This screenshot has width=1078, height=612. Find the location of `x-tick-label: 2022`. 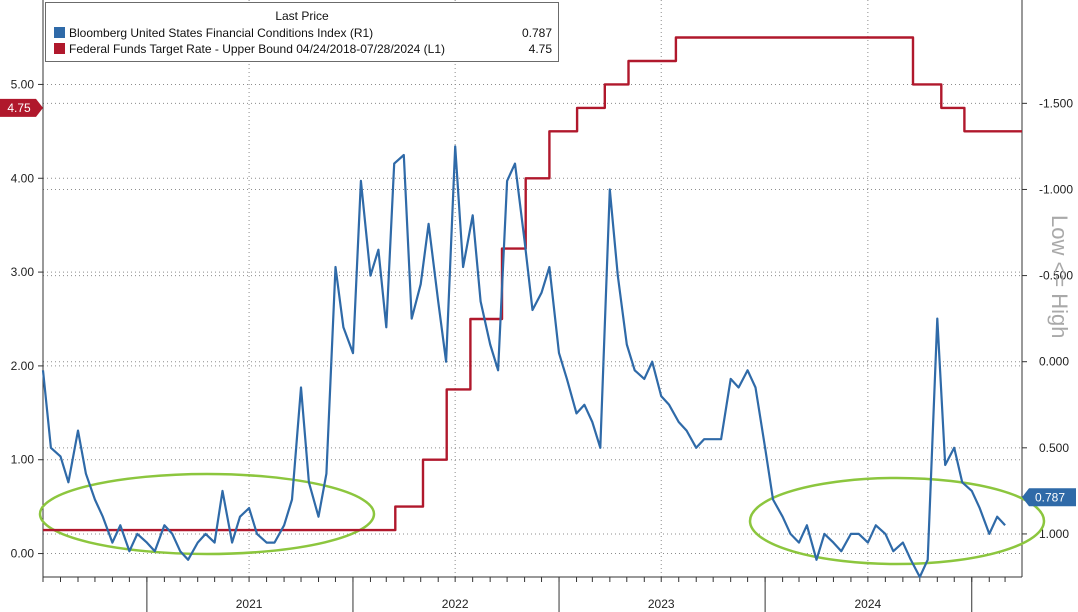

x-tick-label: 2022 is located at coordinates (455, 604).